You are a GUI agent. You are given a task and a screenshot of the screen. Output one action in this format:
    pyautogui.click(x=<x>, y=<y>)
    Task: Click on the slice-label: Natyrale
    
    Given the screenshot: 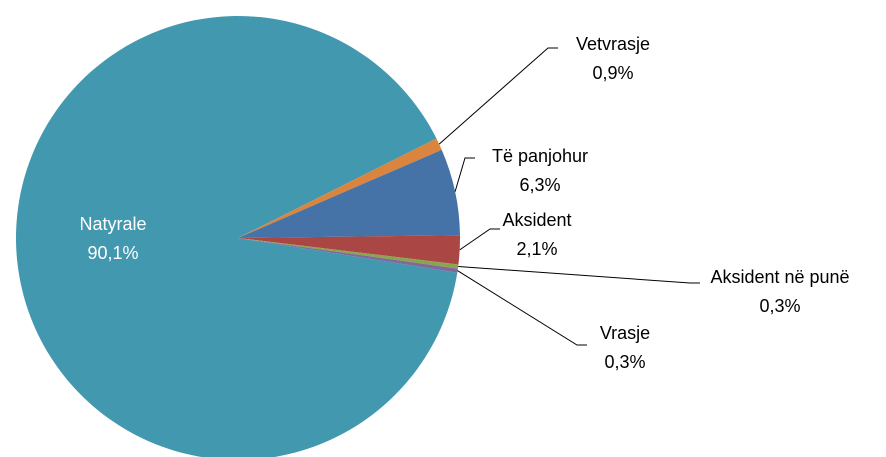 What is the action you would take?
    pyautogui.click(x=112, y=224)
    